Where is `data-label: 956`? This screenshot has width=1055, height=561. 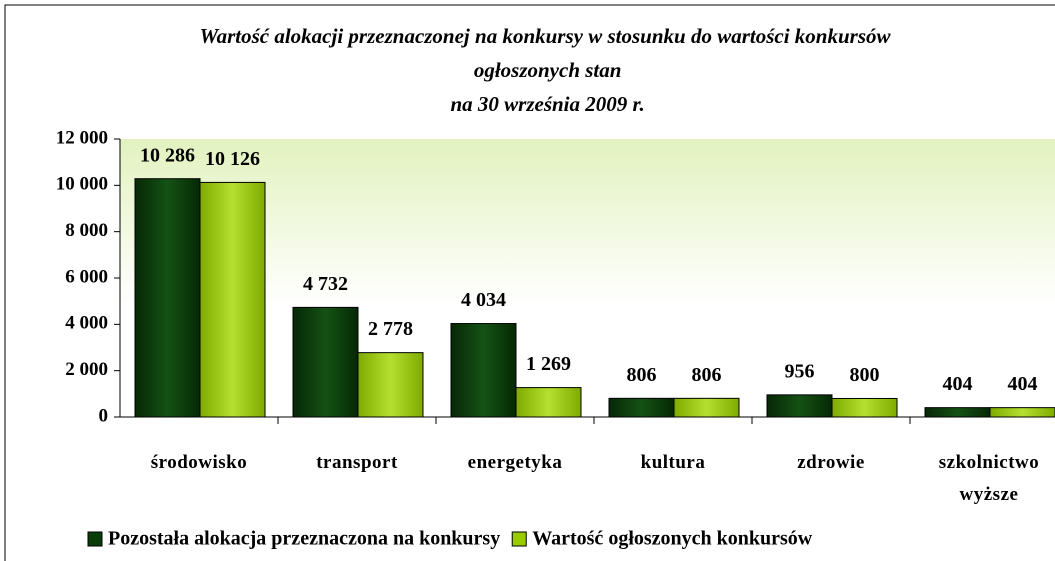
data-label: 956 is located at coordinates (800, 371).